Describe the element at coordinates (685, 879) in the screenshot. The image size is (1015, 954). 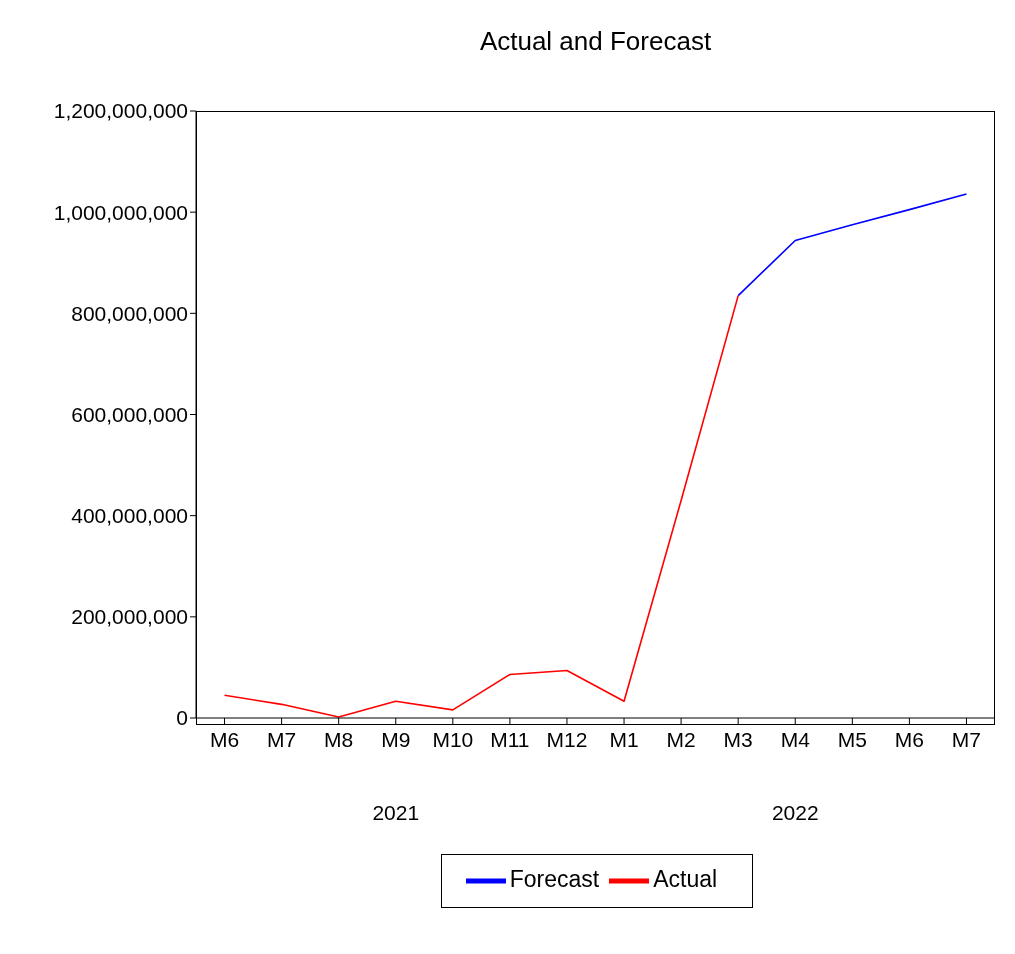
I see `legend-label: Actual` at that location.